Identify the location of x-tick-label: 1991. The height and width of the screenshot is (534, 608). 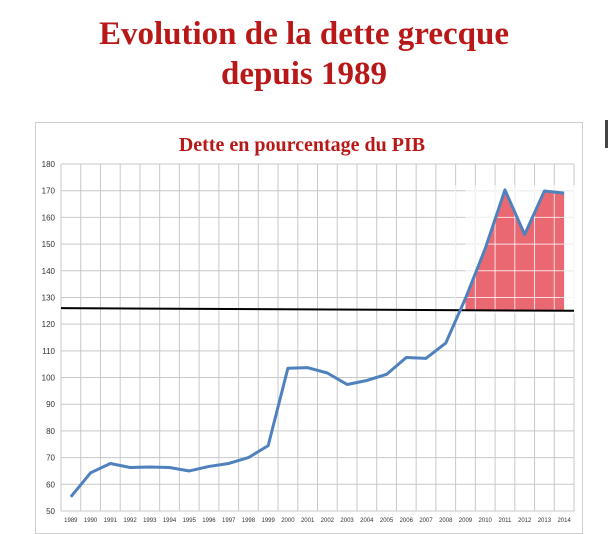
(111, 521).